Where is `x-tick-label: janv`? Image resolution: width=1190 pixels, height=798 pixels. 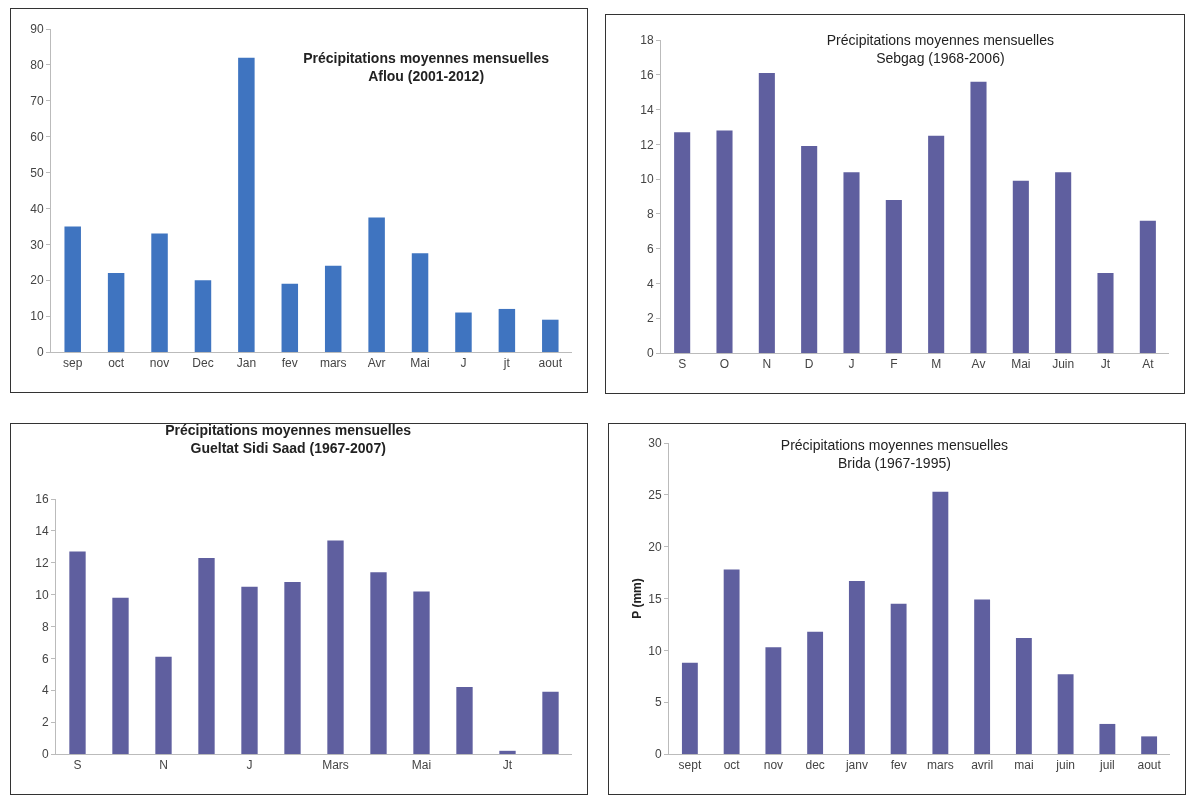
x-tick-label: janv is located at coordinates (856, 765).